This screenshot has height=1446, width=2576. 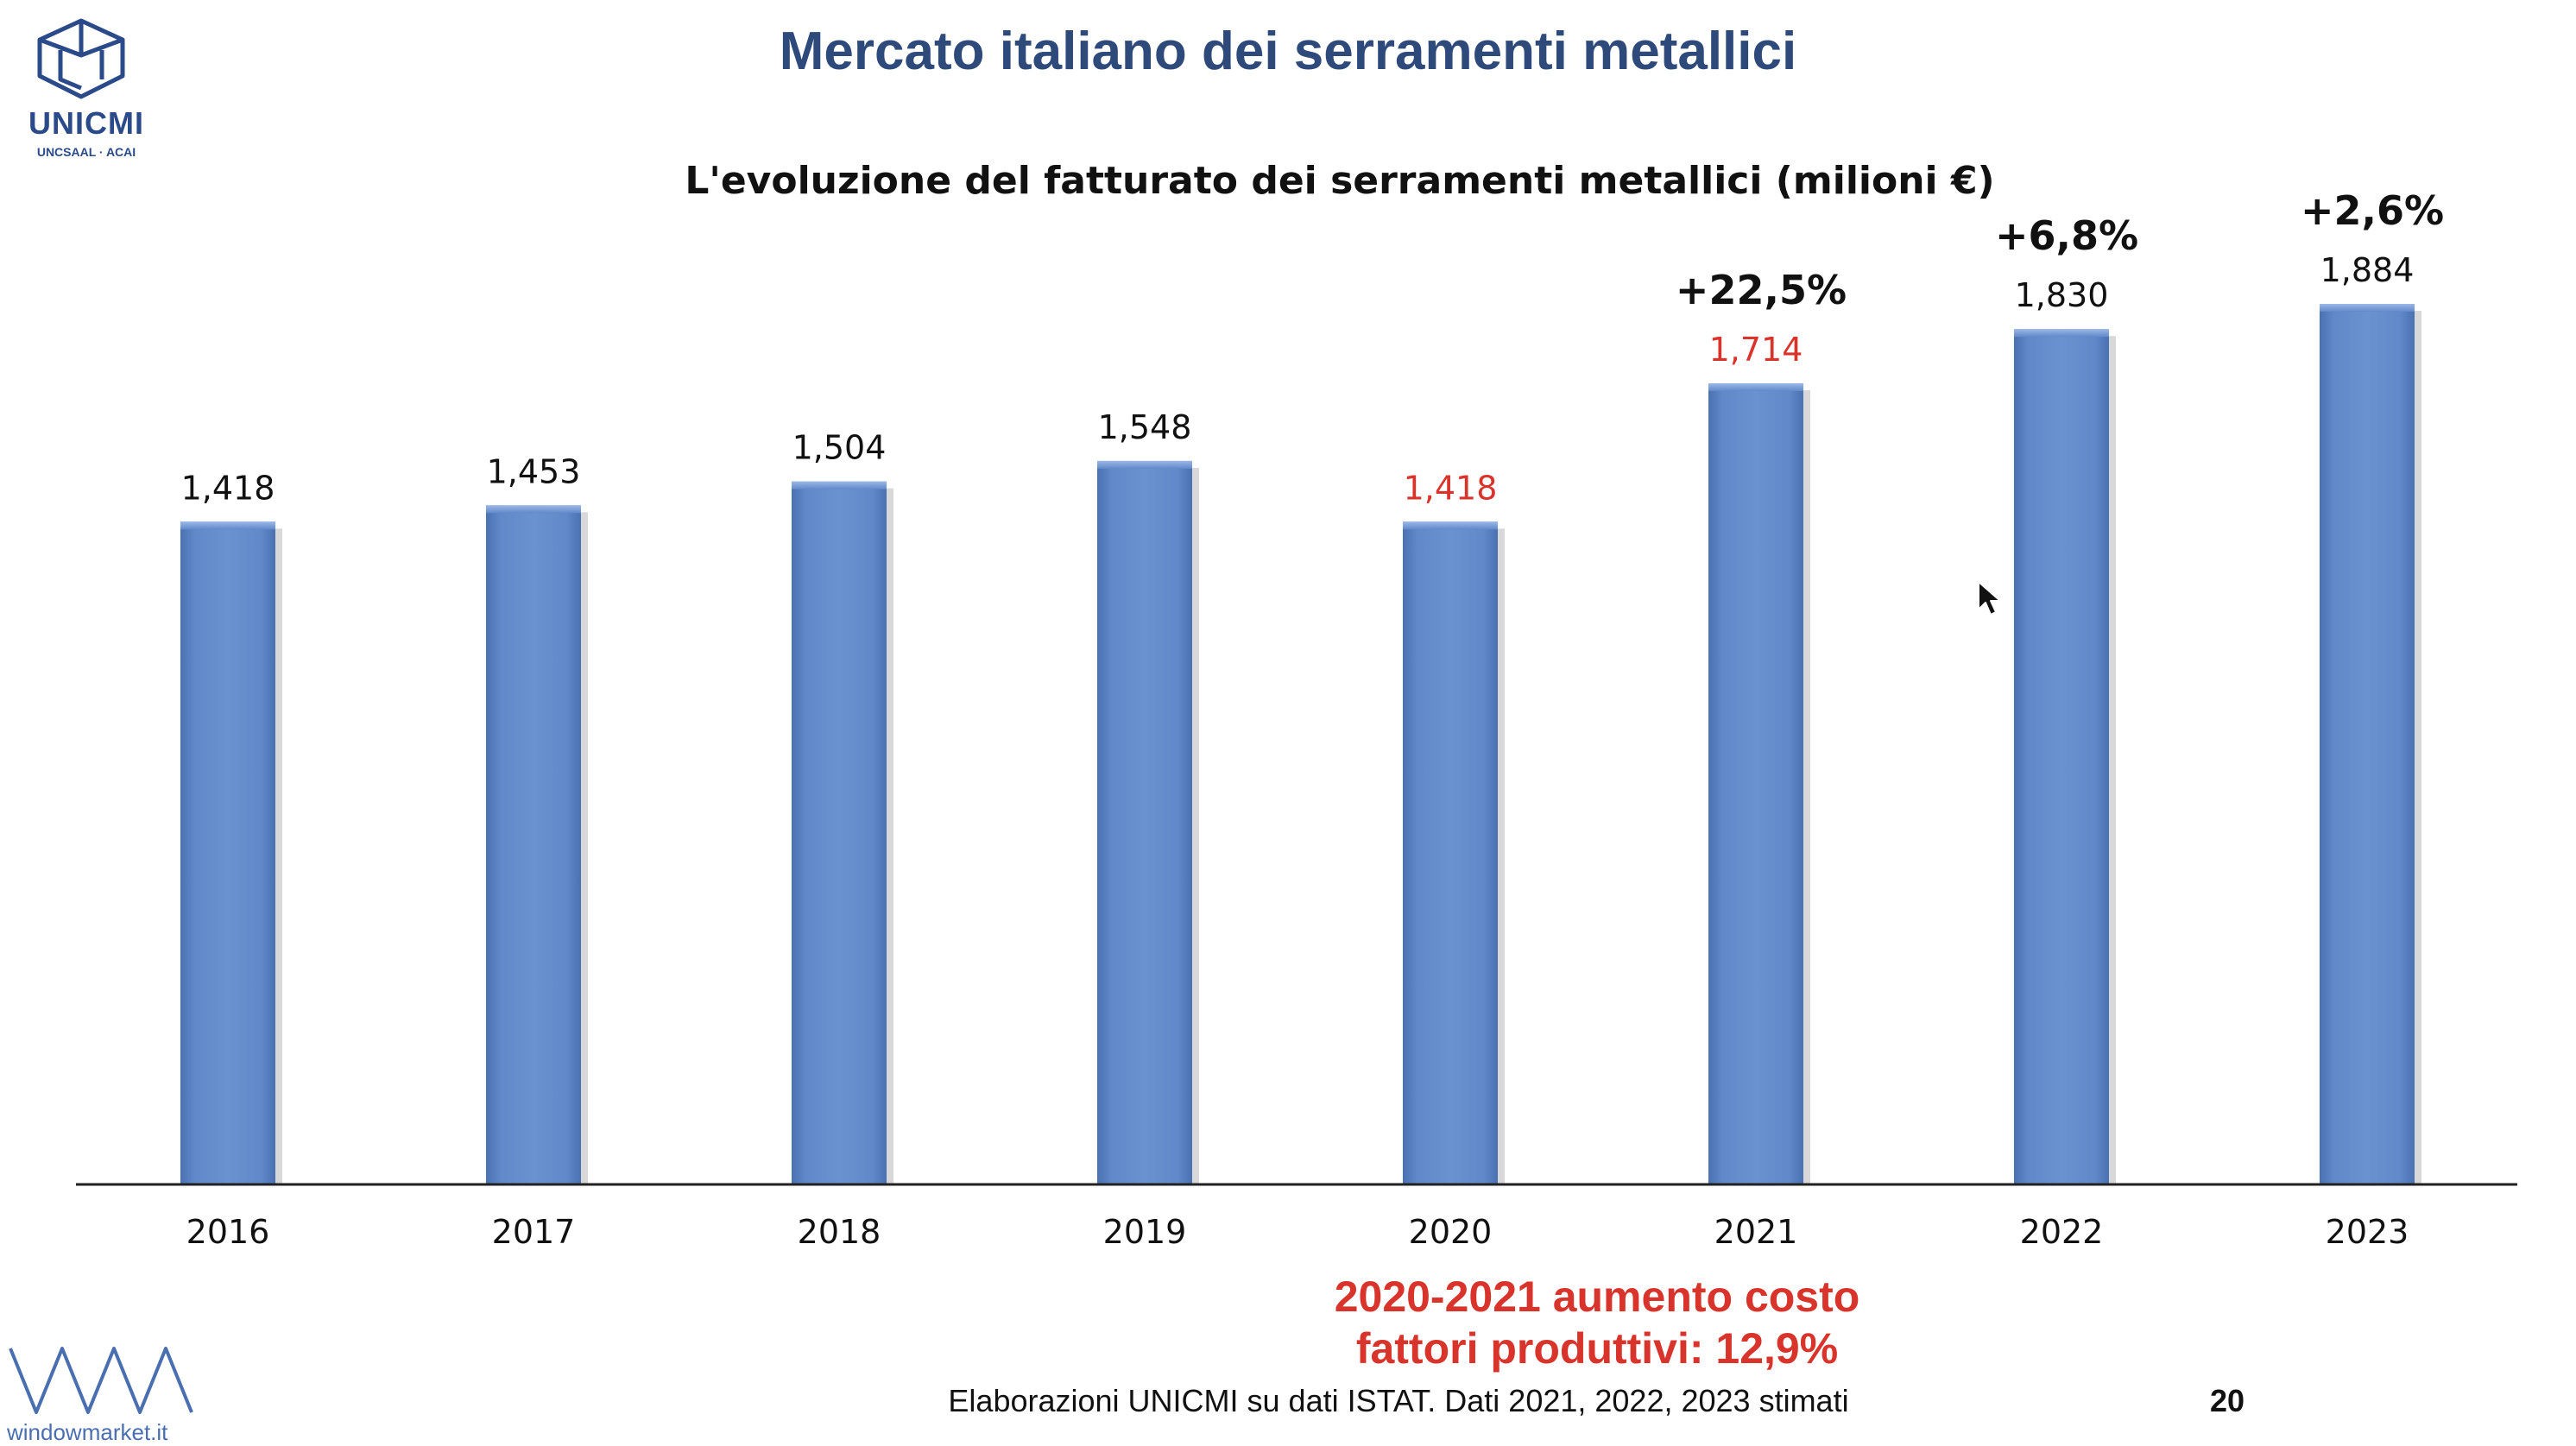 I want to click on bar-2023, so click(x=2367, y=744).